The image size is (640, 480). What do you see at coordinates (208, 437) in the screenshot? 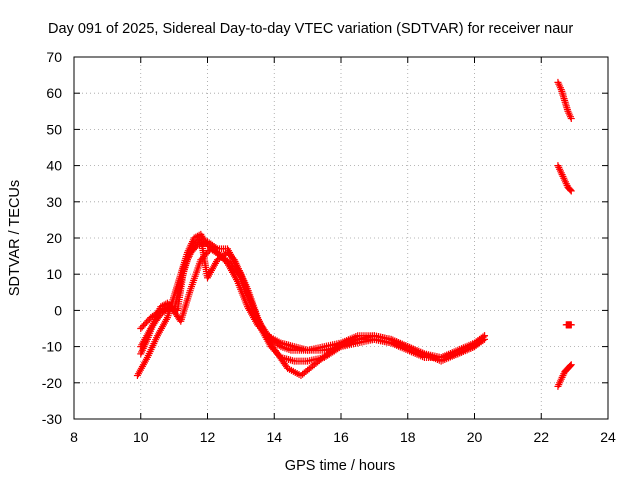
I see `x-tick-label: 12` at bounding box center [208, 437].